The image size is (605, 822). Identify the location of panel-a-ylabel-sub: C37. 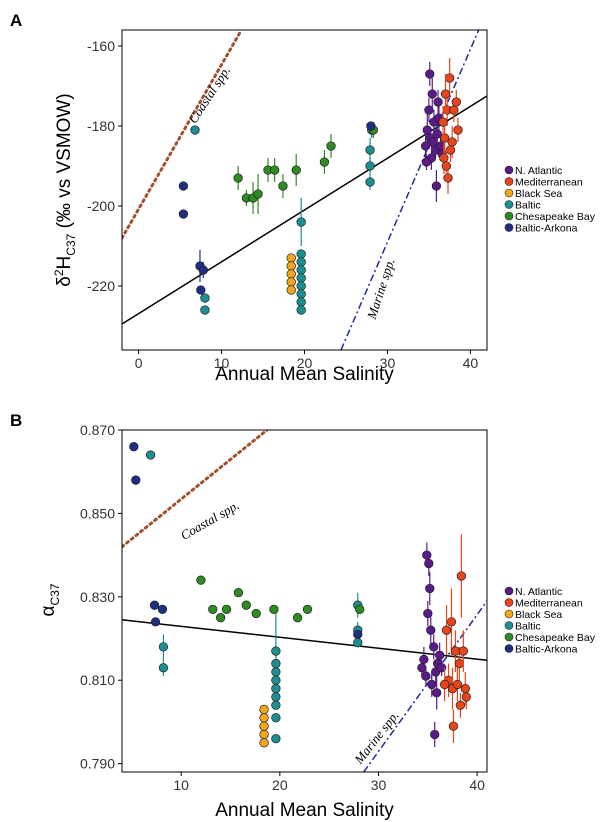
(71, 244).